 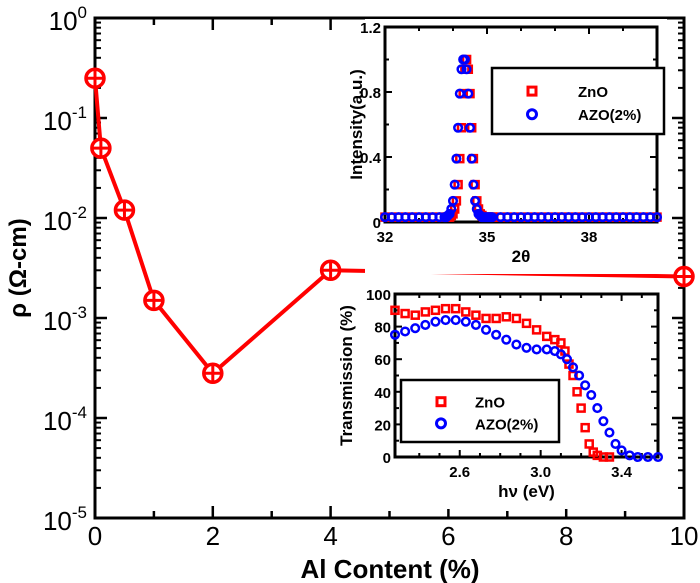 I want to click on y-tick-label: 10⁻⁵, so click(x=65, y=519).